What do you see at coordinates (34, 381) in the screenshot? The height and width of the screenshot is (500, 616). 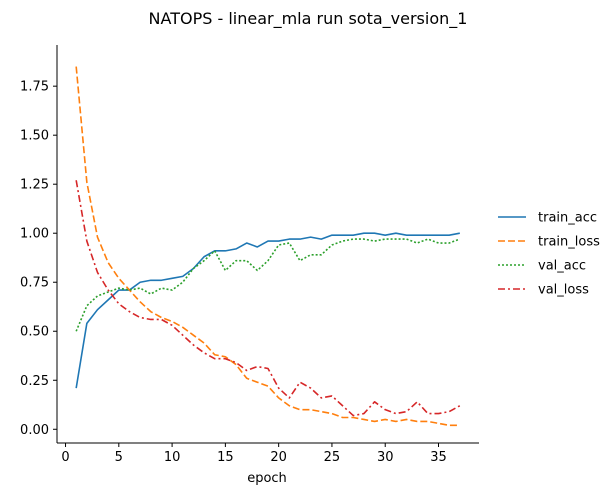 I see `y-tick-label: 0.25` at bounding box center [34, 381].